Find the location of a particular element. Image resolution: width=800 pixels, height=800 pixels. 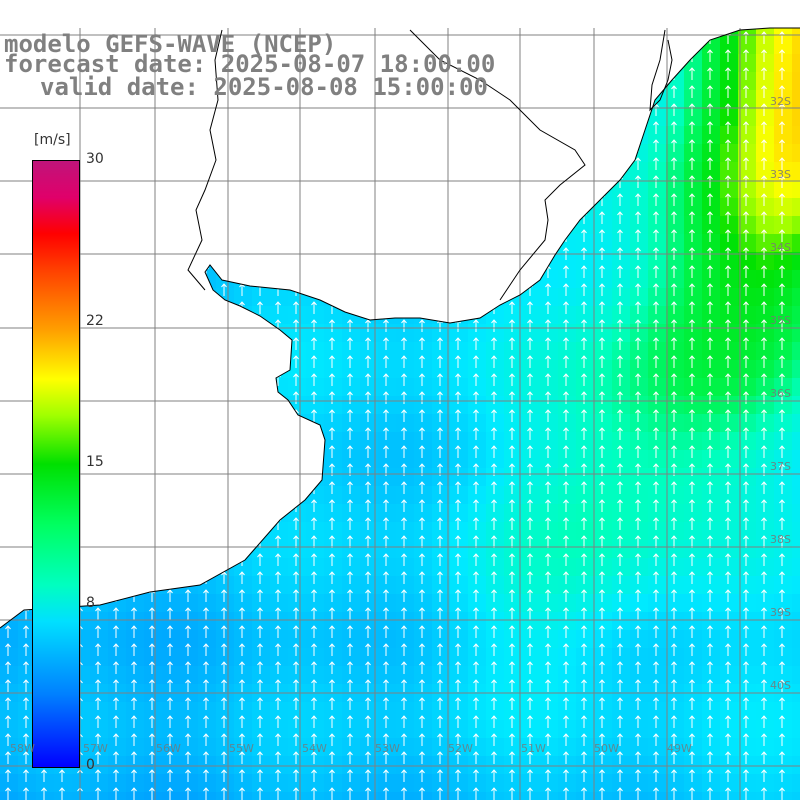

latitude-label: 36S is located at coordinates (780, 393).